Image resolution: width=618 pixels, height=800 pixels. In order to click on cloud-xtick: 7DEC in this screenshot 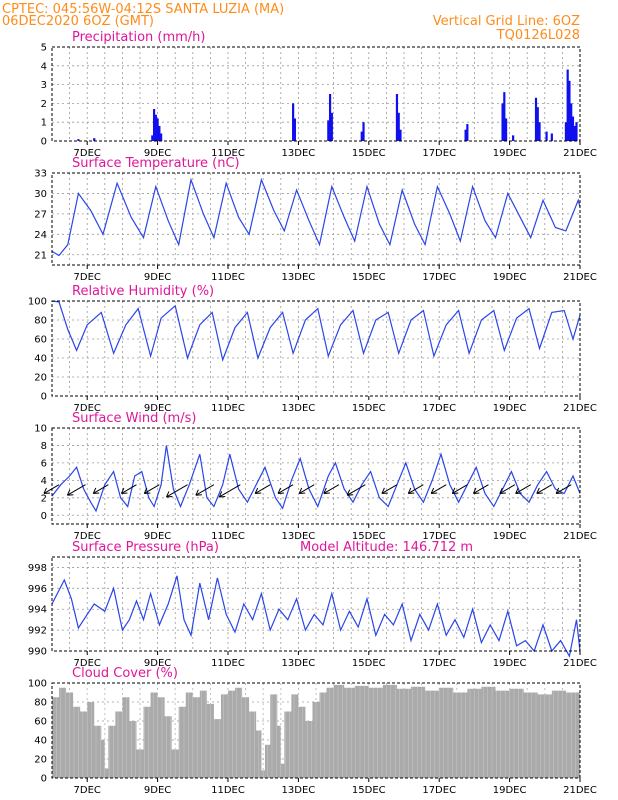, I will do `click(87, 790)`.